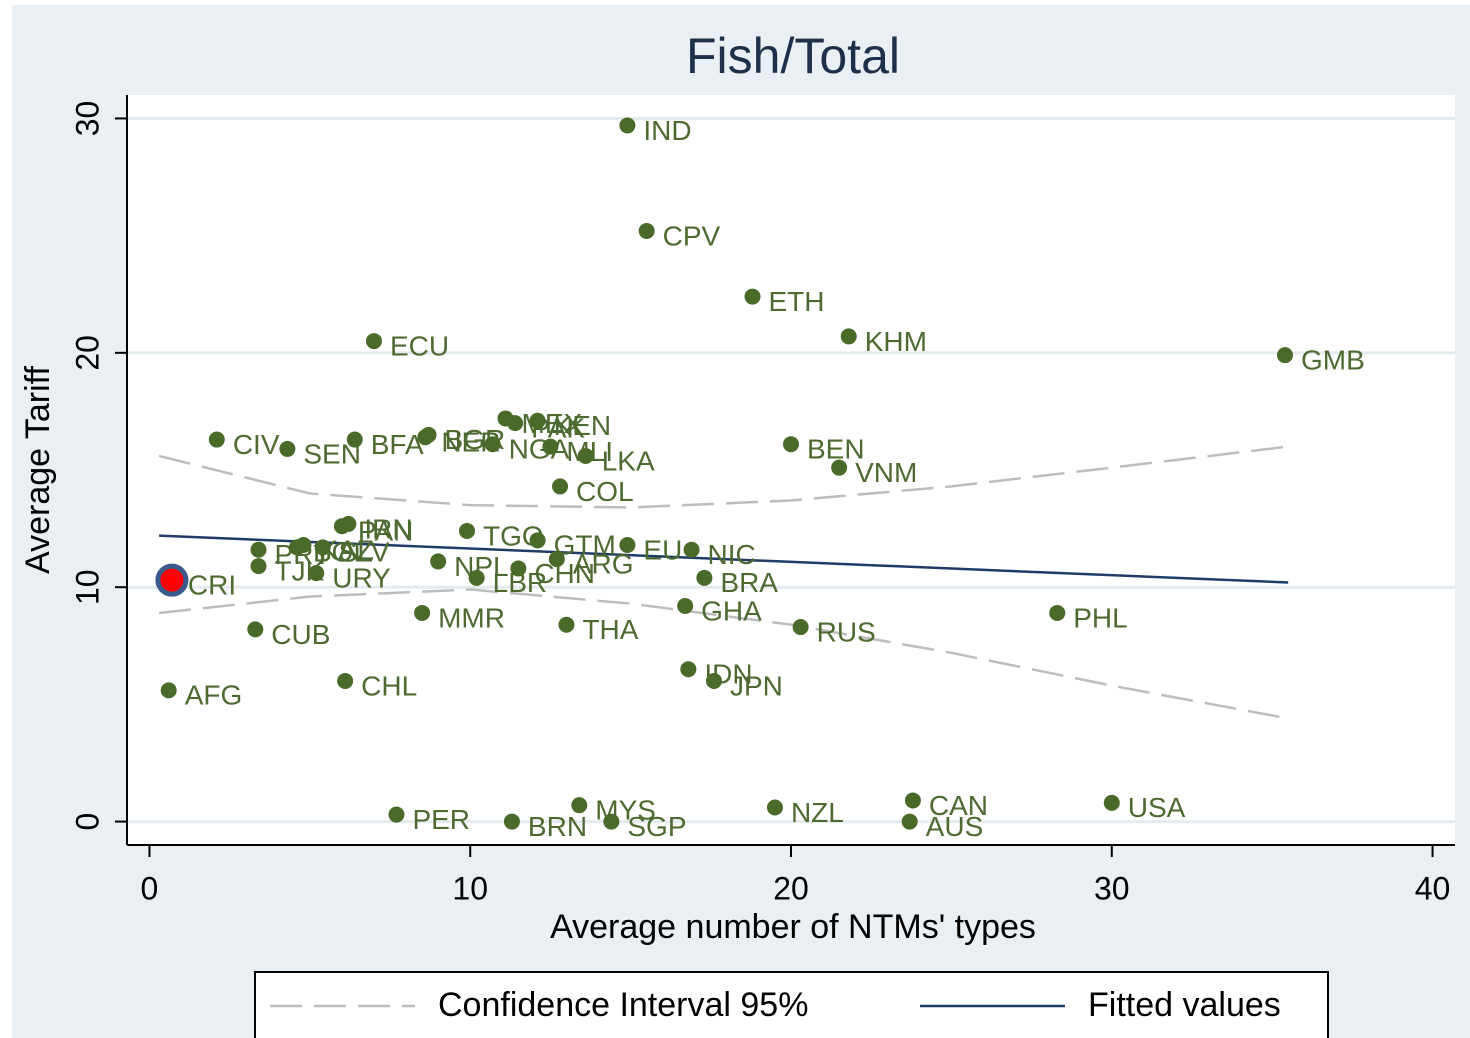  Describe the element at coordinates (212, 585) in the screenshot. I see `point-label: CRI` at that location.